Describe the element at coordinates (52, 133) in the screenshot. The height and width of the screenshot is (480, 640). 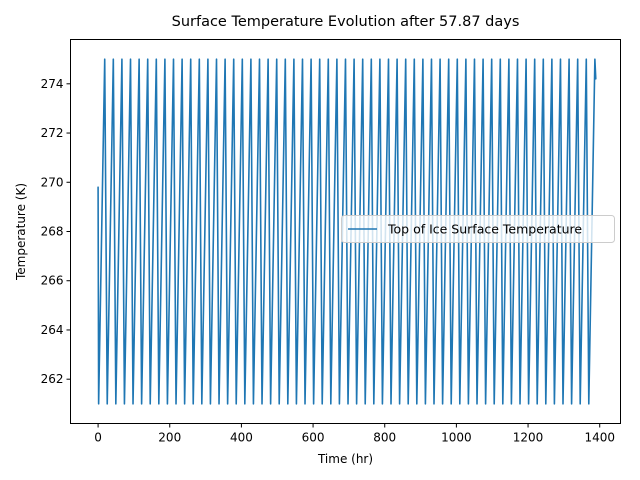
I see `y-tick-label: 272` at that location.